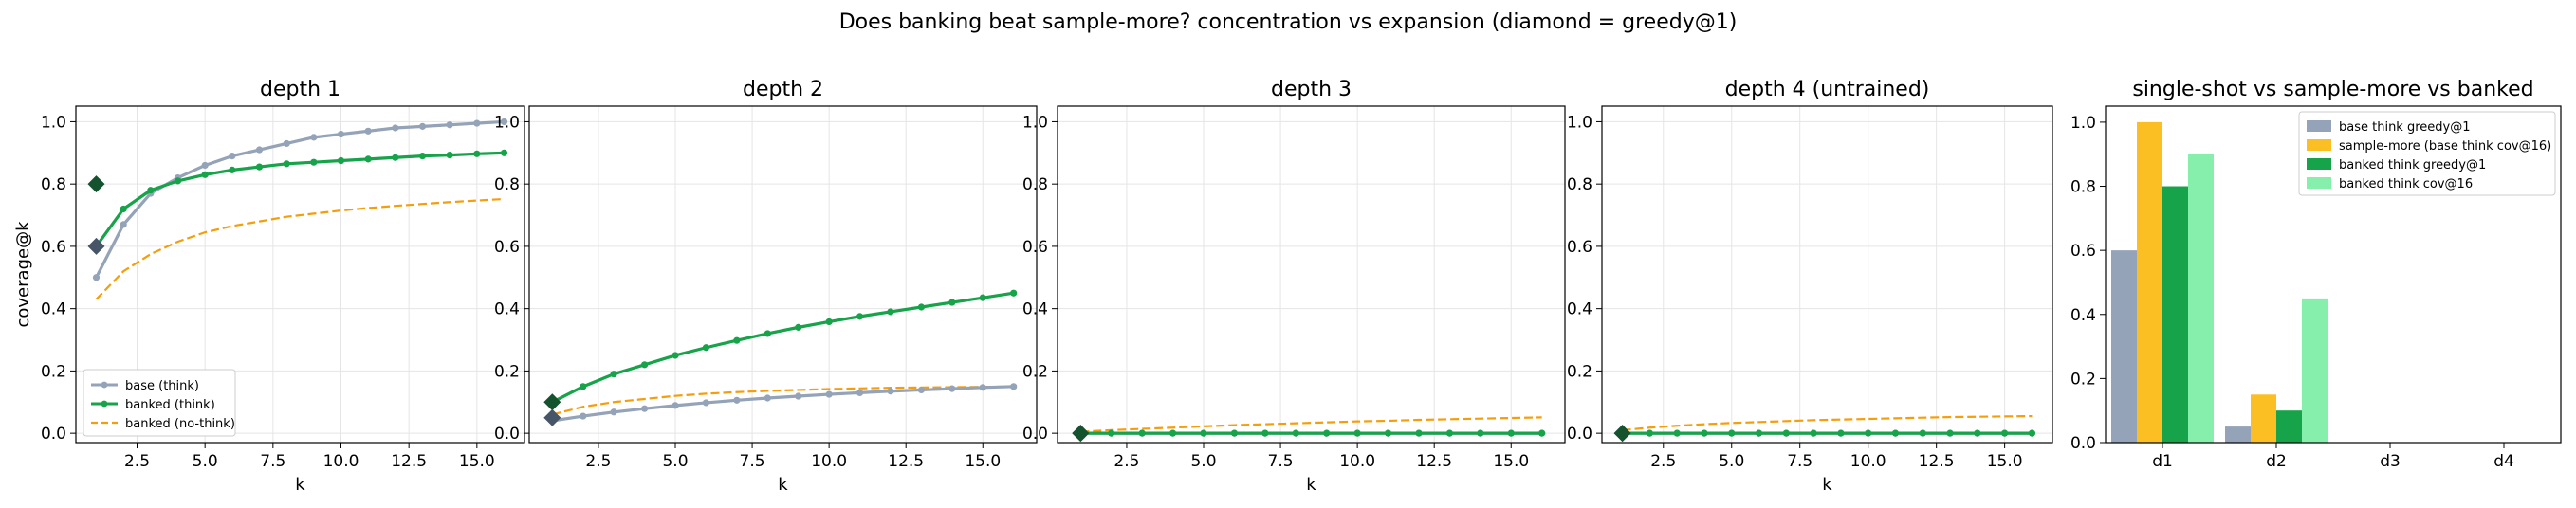  I want to click on legend-label: banked think cov@16, so click(2406, 184).